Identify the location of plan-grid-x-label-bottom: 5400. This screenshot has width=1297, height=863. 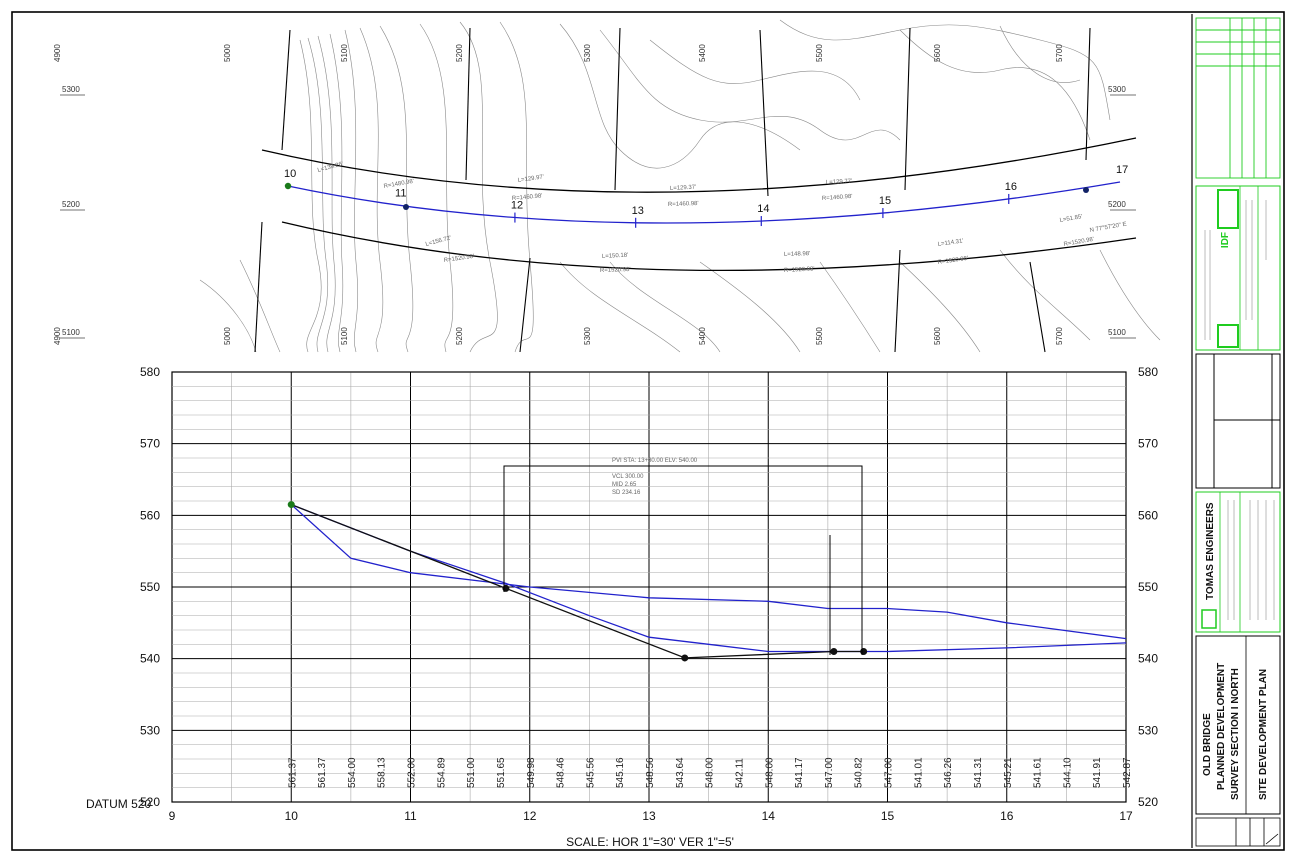
(702, 336).